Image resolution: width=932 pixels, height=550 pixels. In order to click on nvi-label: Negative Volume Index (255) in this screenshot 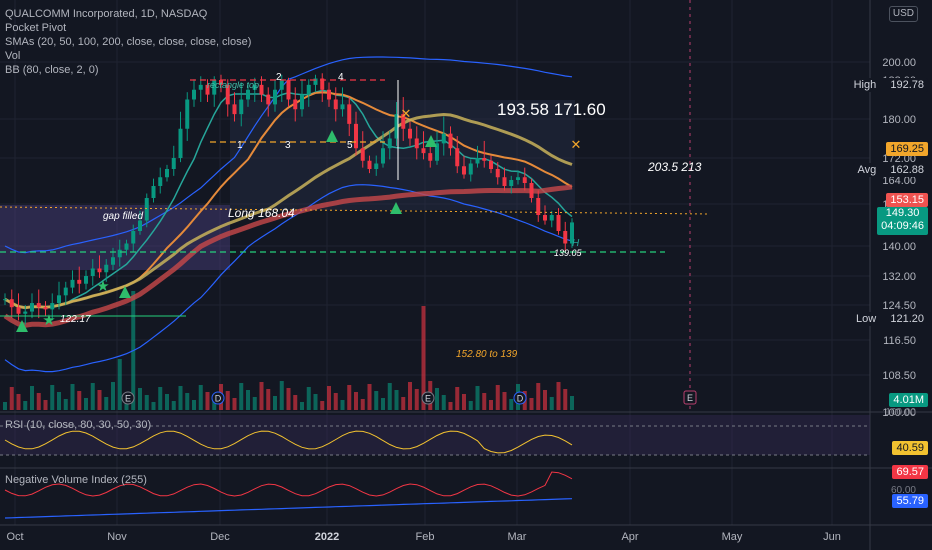, I will do `click(76, 480)`.